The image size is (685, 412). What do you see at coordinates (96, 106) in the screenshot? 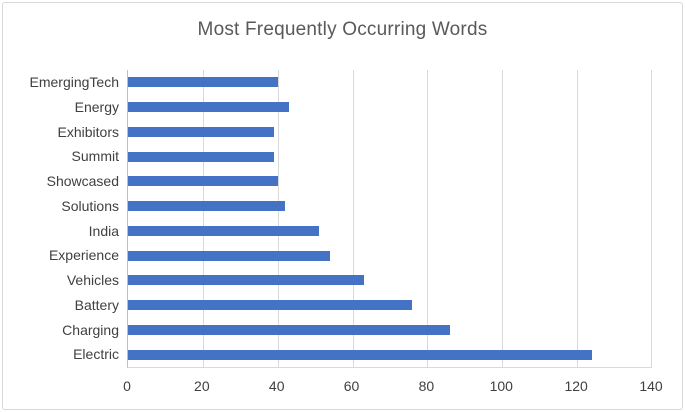
I see `category-label: Energy` at bounding box center [96, 106].